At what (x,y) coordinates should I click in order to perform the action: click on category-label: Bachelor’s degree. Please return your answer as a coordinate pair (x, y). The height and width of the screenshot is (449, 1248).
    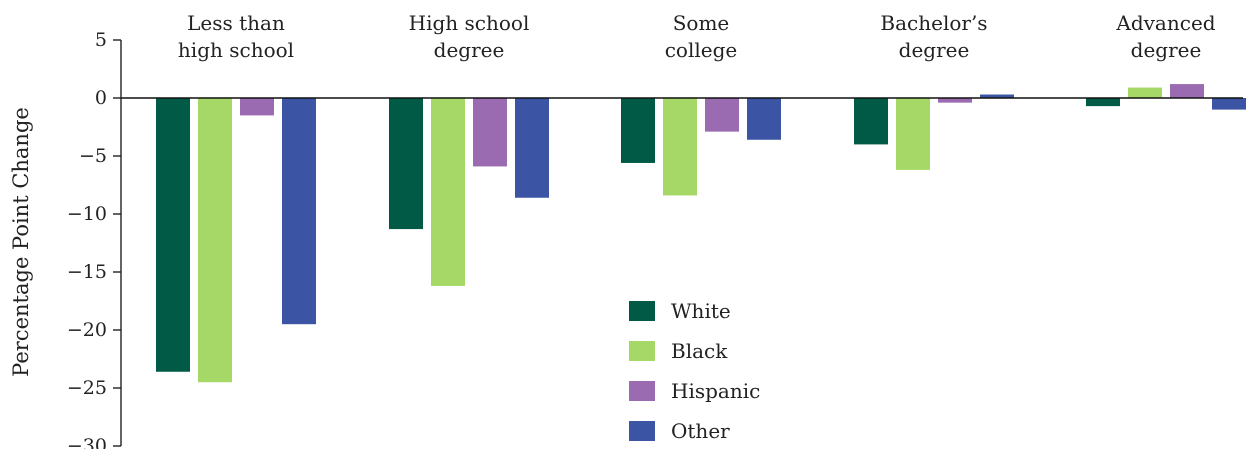
    Looking at the image, I should click on (933, 36).